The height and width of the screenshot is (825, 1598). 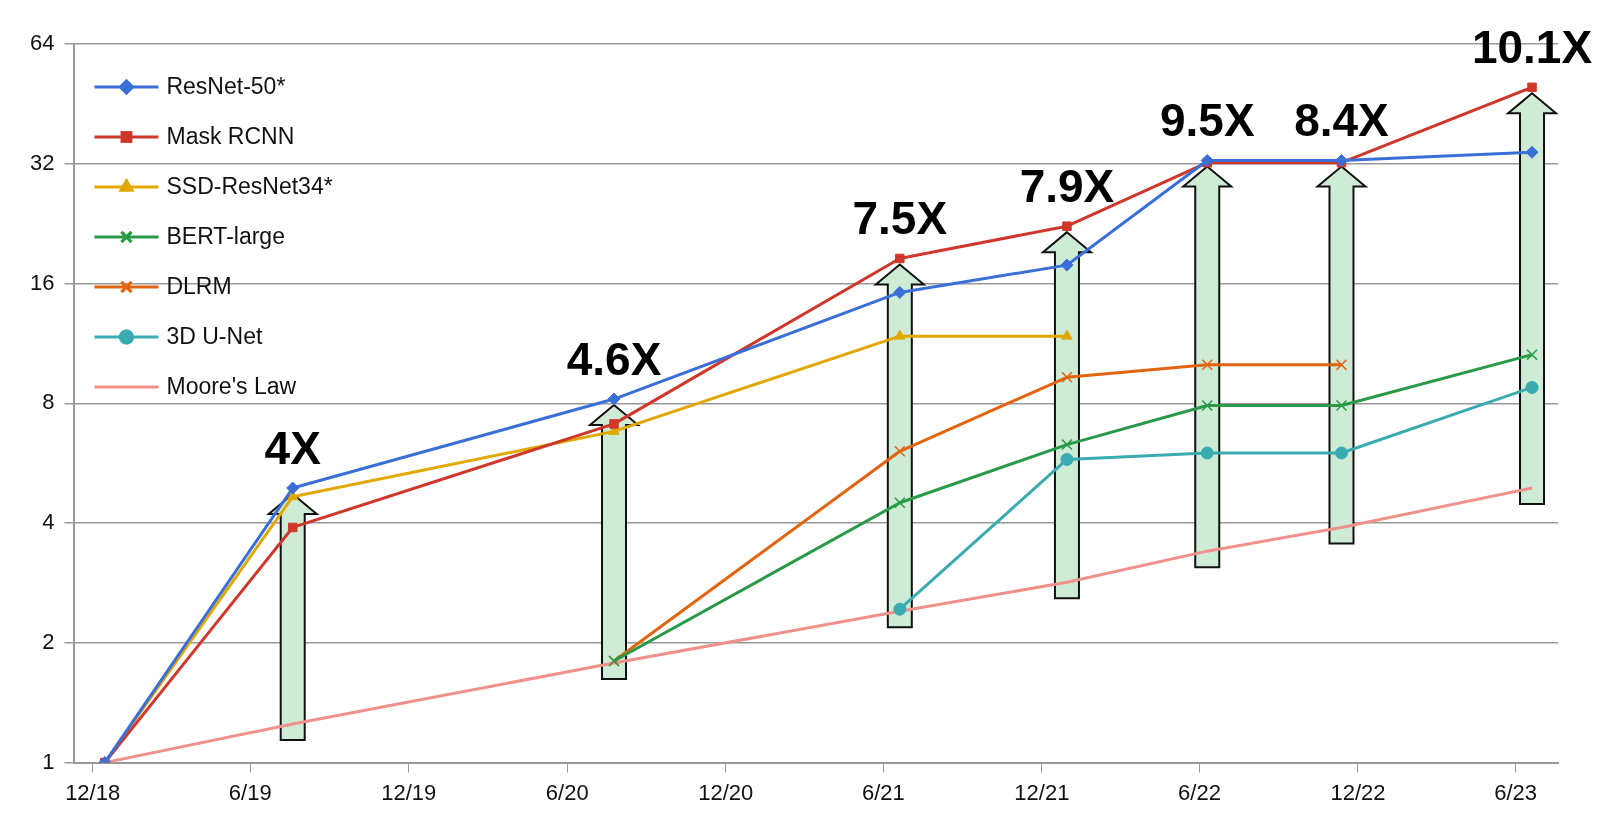 What do you see at coordinates (48, 761) in the screenshot?
I see `y-tick-label: 1` at bounding box center [48, 761].